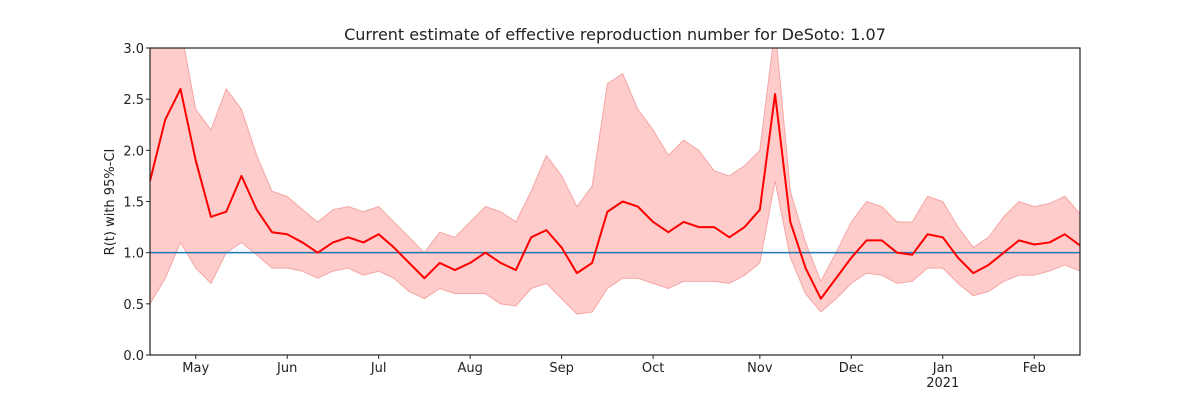 The height and width of the screenshot is (400, 1200). I want to click on y-axis-label: R(t) with 95%-CI, so click(110, 202).